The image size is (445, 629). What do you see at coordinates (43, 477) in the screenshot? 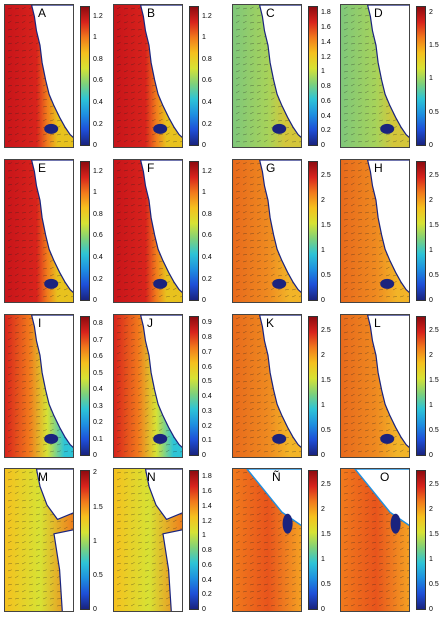
I see `panel-label-M: M` at bounding box center [43, 477].